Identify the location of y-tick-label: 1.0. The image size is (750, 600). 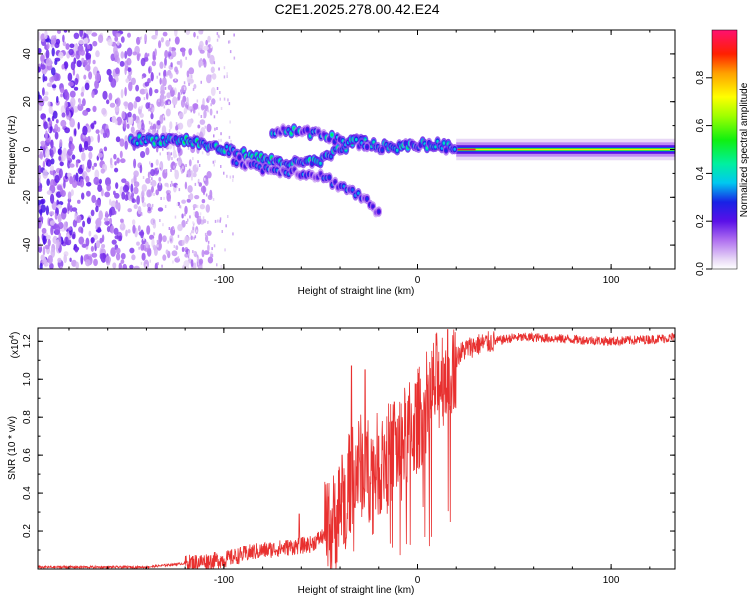
(27, 379).